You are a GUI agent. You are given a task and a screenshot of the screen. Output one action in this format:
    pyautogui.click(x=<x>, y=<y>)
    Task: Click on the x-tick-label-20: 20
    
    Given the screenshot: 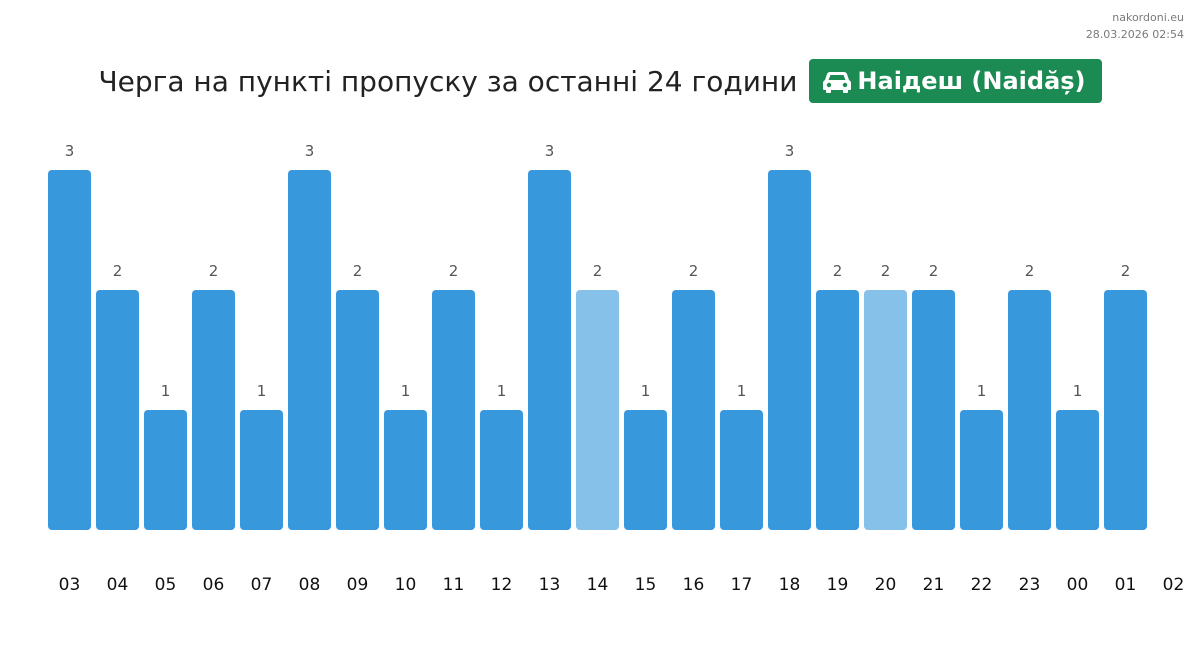 What is the action you would take?
    pyautogui.click(x=886, y=585)
    